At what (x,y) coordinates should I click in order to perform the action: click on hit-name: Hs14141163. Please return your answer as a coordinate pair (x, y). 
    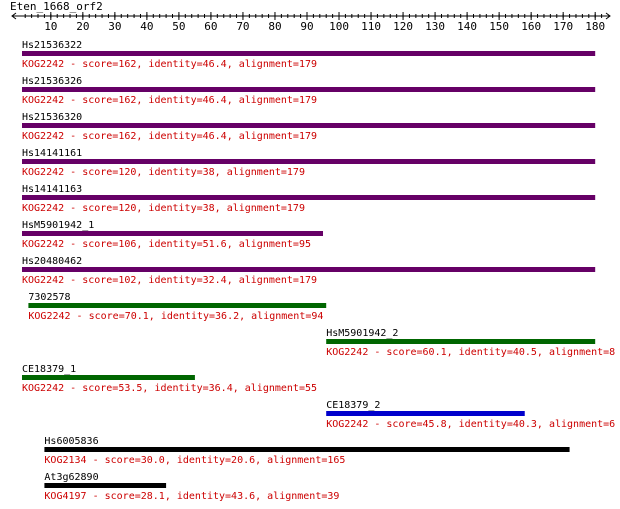
    Looking at the image, I should click on (52, 189).